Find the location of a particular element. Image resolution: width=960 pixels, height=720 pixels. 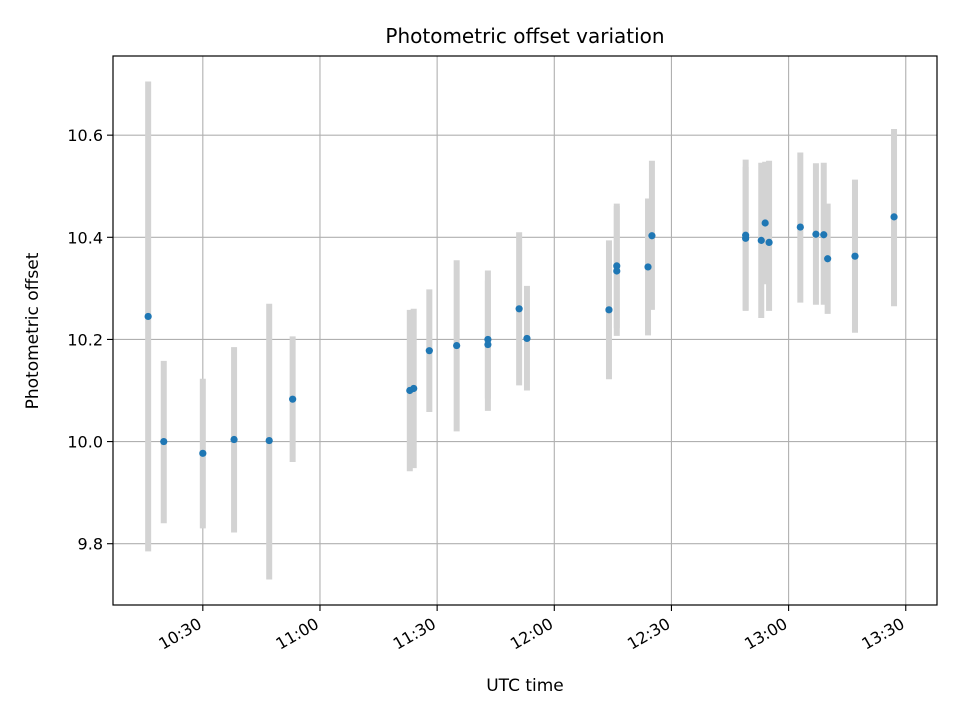

y-tick-label: 10.0 is located at coordinates (85, 442).